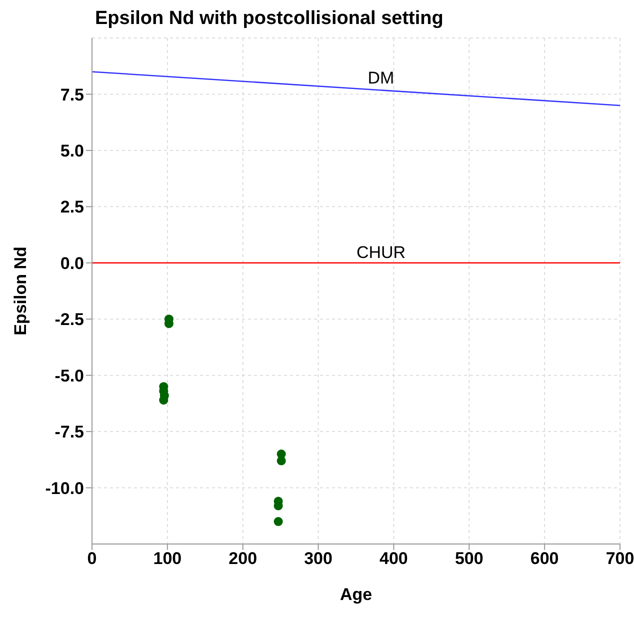 This screenshot has height=622, width=634. What do you see at coordinates (620, 558) in the screenshot?
I see `x-tick-label: 700` at bounding box center [620, 558].